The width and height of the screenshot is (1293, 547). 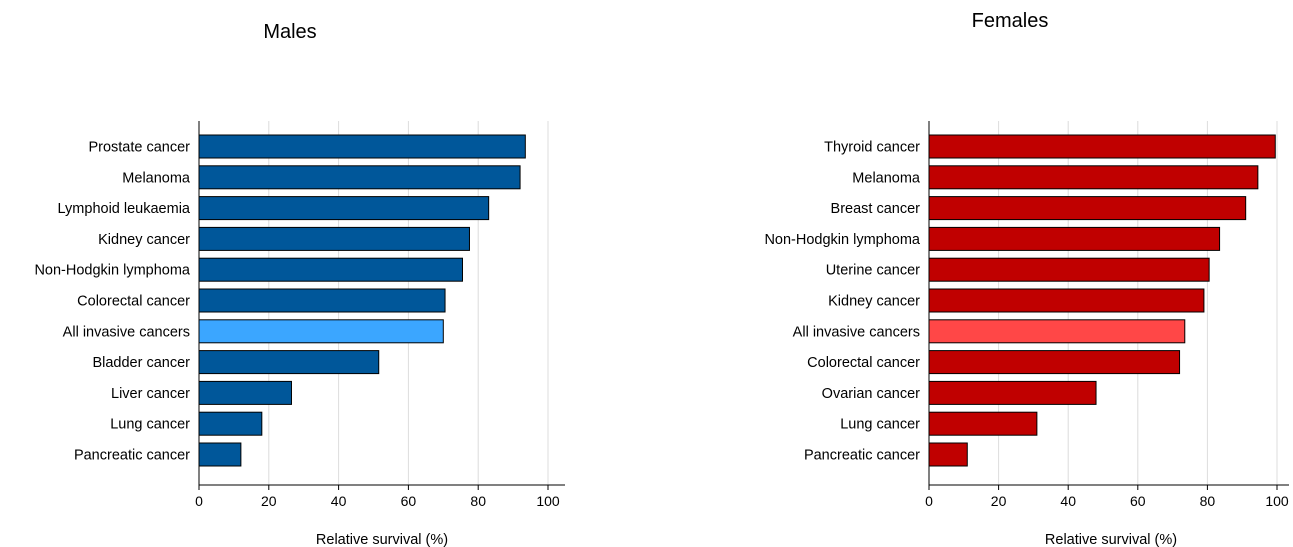 What do you see at coordinates (289, 32) in the screenshot?
I see `males-chart-title: Males` at bounding box center [289, 32].